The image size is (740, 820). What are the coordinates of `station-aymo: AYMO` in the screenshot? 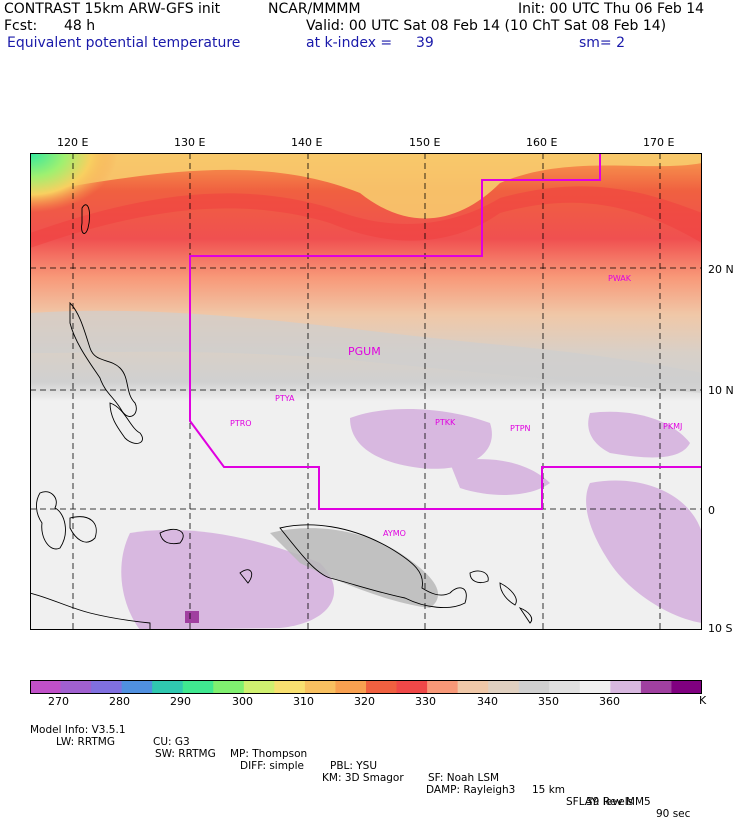 It's located at (394, 533).